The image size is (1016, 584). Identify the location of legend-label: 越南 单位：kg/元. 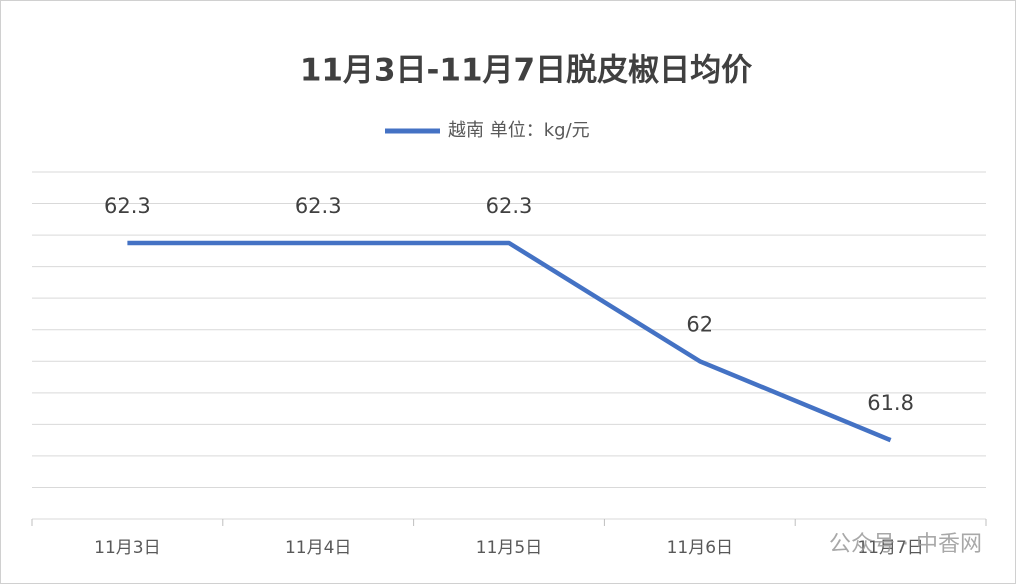
(519, 130).